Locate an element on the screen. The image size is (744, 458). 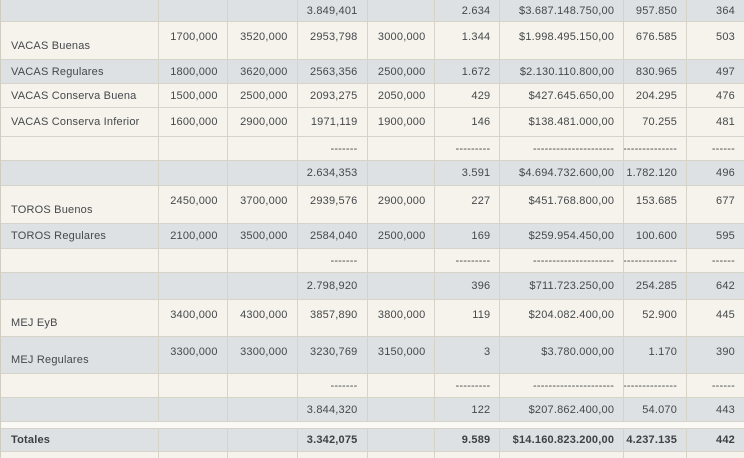
table-cell: 1.672 is located at coordinates (468, 71).